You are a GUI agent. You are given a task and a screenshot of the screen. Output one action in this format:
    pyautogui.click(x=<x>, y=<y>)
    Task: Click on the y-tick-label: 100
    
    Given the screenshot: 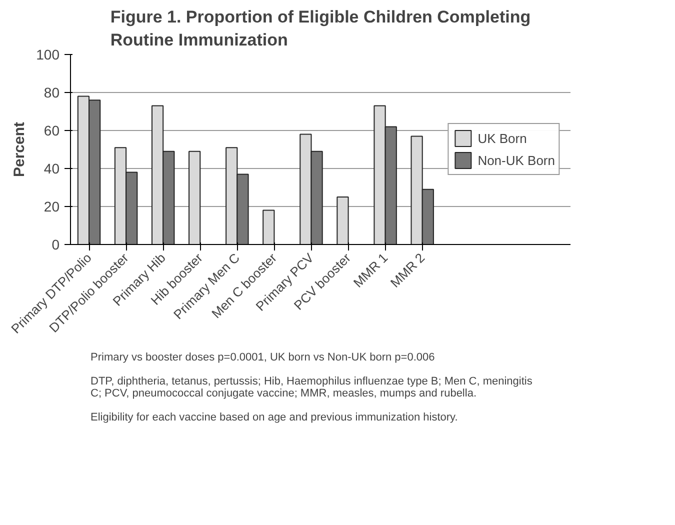 What is the action you would take?
    pyautogui.click(x=48, y=54)
    